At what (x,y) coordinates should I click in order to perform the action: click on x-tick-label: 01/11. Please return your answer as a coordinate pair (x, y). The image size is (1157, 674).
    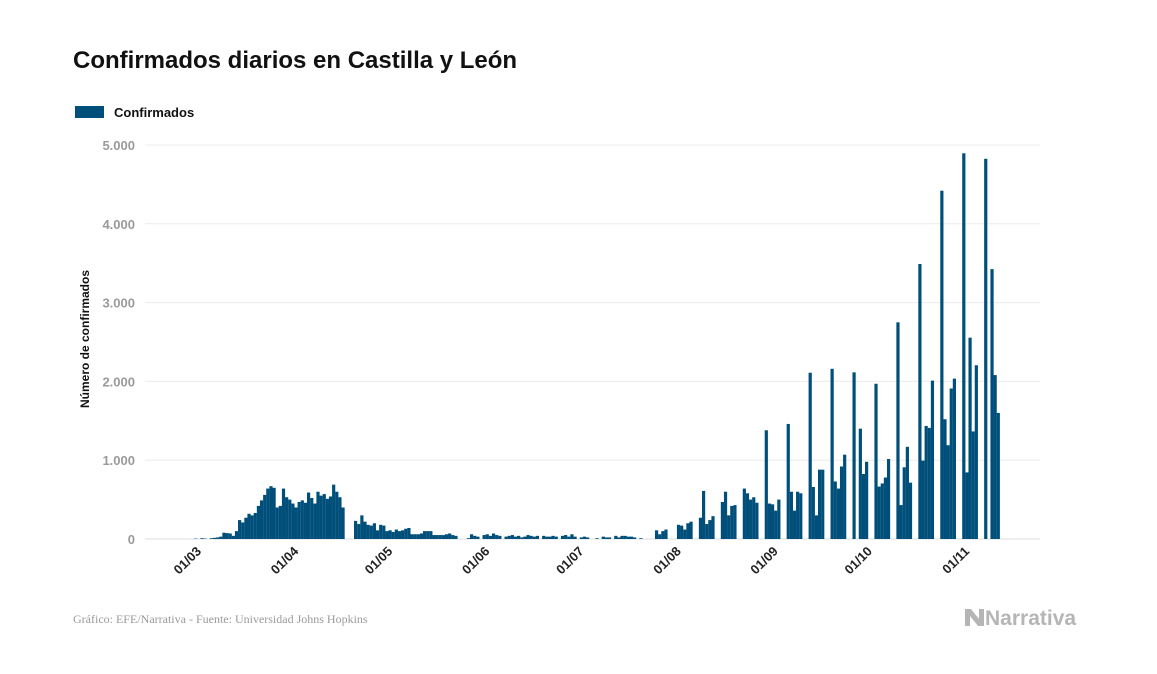
    Looking at the image, I should click on (955, 560).